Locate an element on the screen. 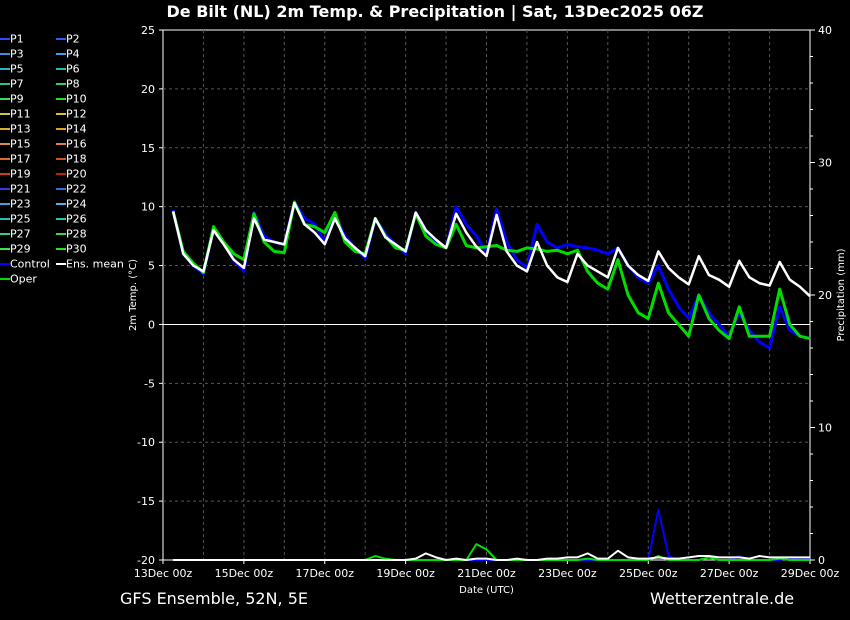  x-tick-label: 19Dec 00z is located at coordinates (405, 573).